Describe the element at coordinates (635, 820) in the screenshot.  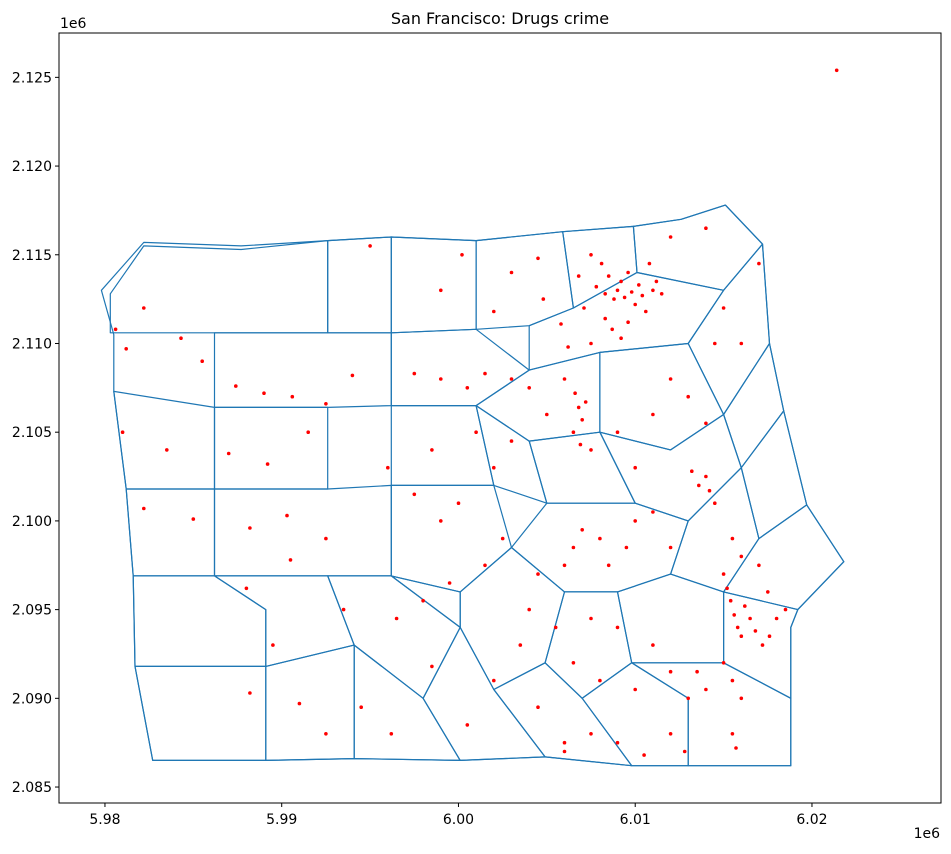
I see `x-tick-label: 6.01` at that location.